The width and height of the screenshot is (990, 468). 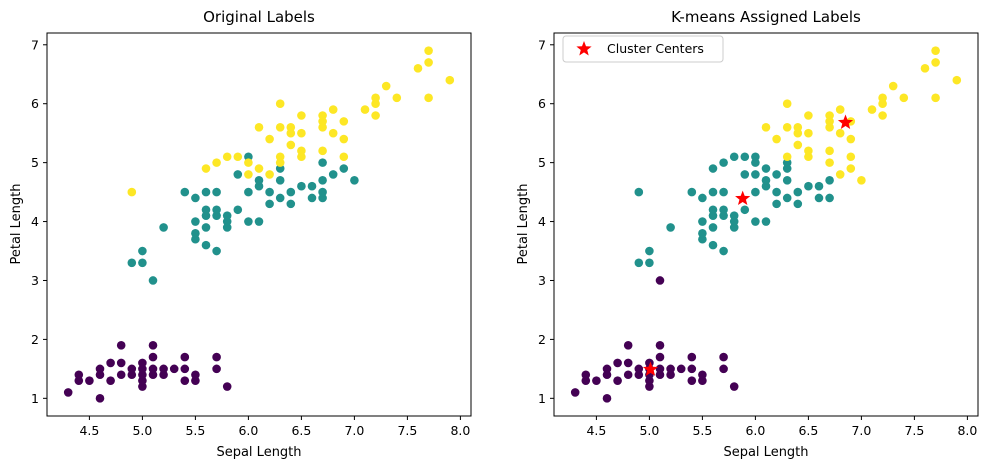 I want to click on x-axis-label: Sepal Length, so click(x=258, y=452).